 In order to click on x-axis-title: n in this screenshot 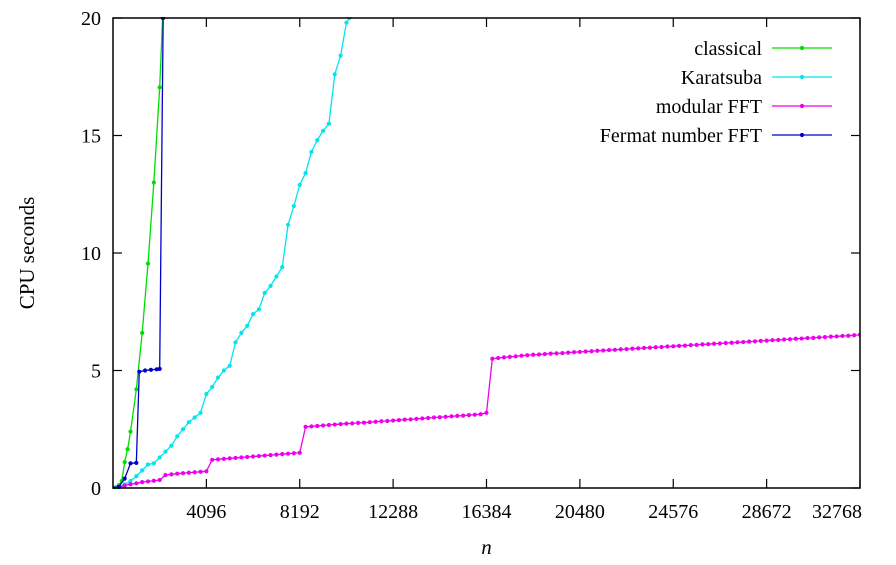, I will do `click(486, 547)`.